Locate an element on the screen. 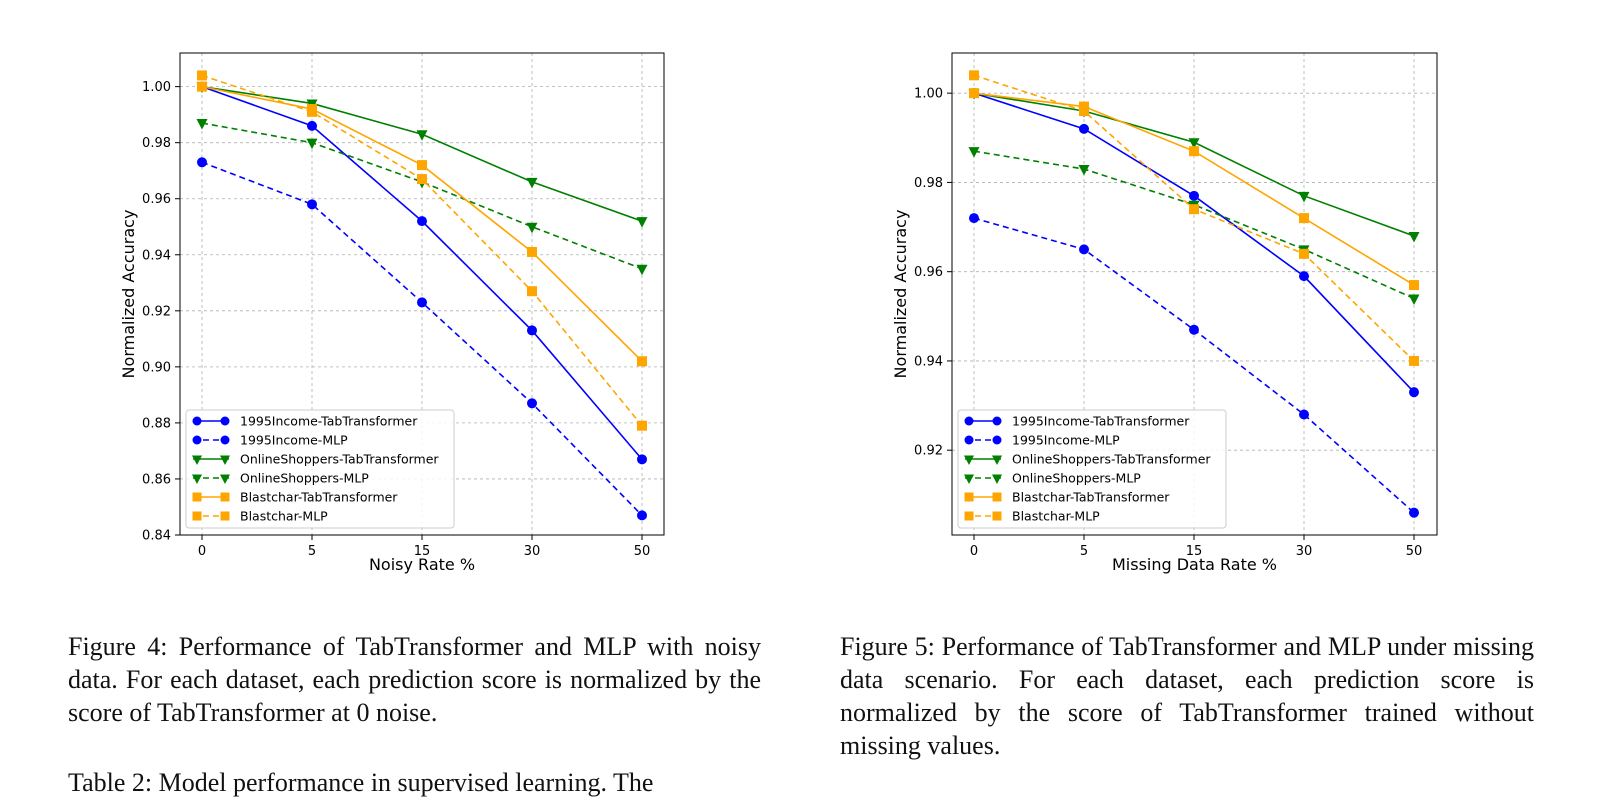 This screenshot has height=798, width=1602. x-tick-label: 15 is located at coordinates (1194, 551).